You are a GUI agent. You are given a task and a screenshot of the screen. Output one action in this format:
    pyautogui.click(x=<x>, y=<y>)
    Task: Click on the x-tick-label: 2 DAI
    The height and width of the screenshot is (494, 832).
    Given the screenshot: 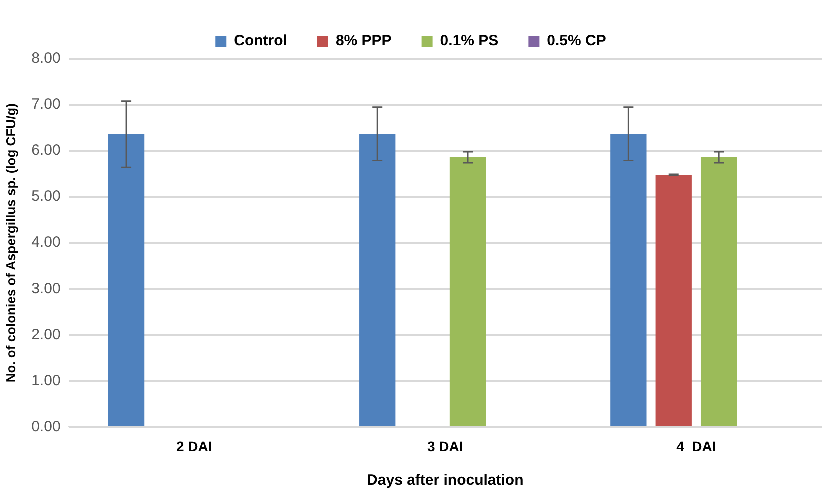 What is the action you would take?
    pyautogui.click(x=194, y=446)
    